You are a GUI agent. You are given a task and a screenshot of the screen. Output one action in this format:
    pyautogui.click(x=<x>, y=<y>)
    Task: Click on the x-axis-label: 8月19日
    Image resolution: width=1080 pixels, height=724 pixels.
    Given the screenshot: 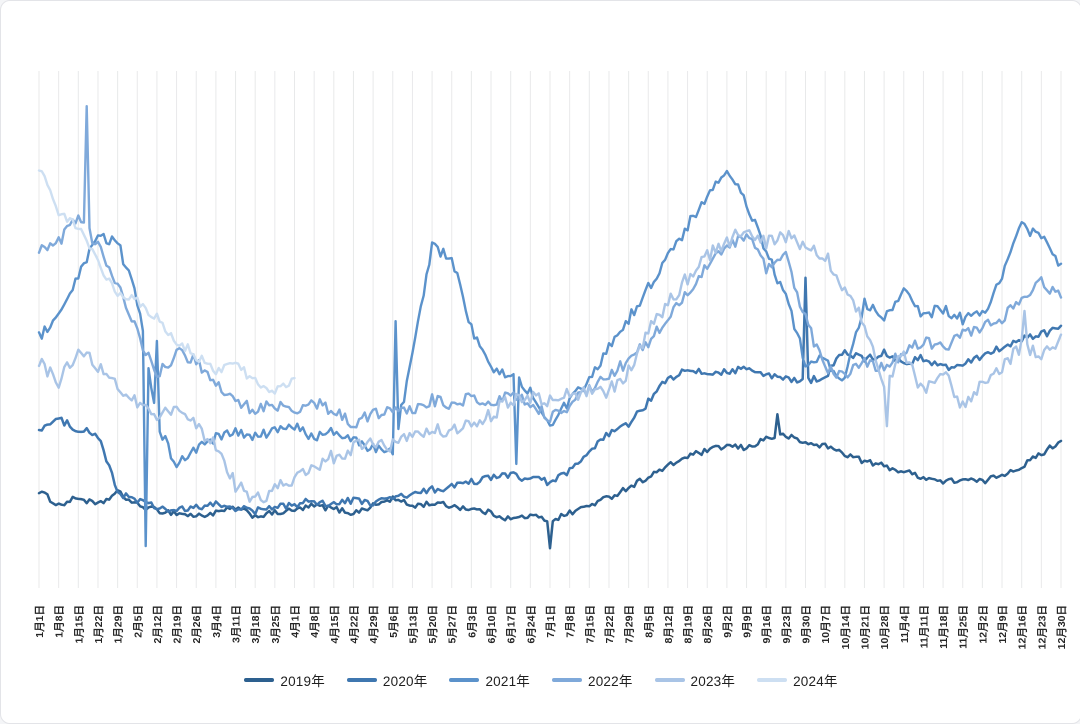 What is the action you would take?
    pyautogui.click(x=689, y=624)
    